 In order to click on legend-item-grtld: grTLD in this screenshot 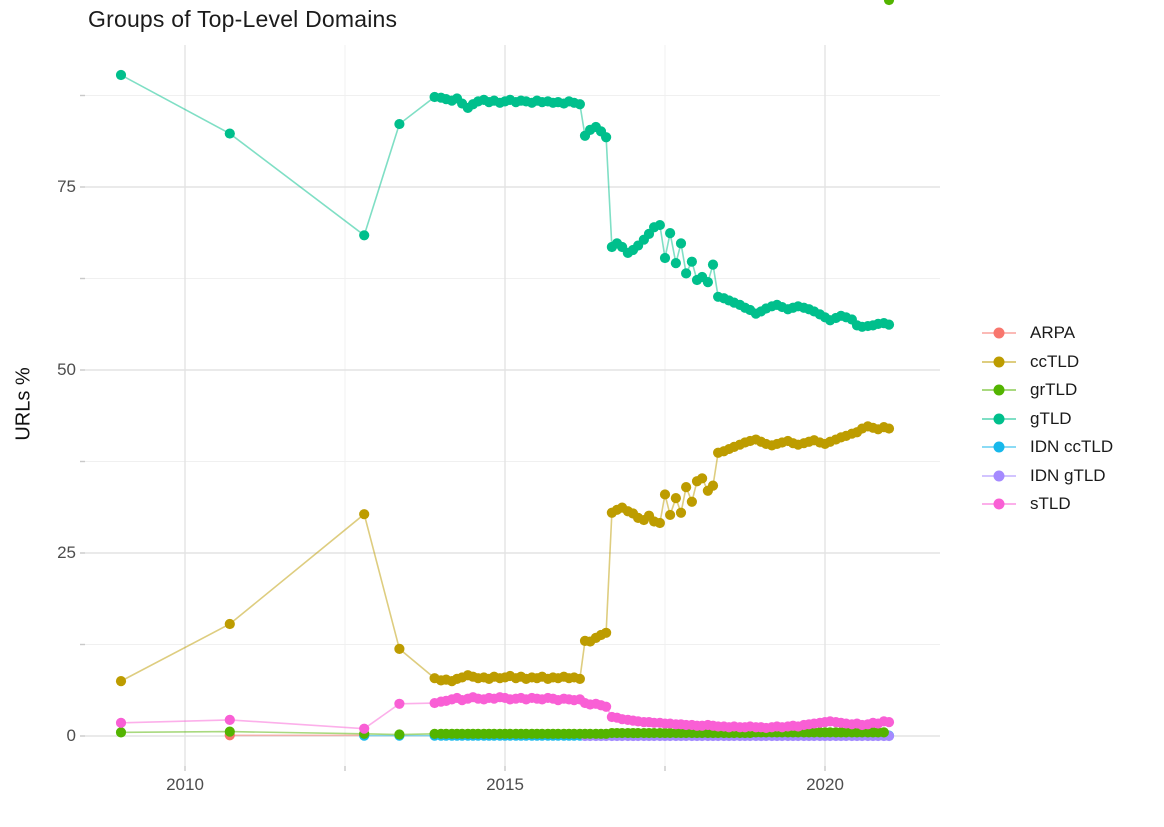, I will do `click(1047, 390)`.